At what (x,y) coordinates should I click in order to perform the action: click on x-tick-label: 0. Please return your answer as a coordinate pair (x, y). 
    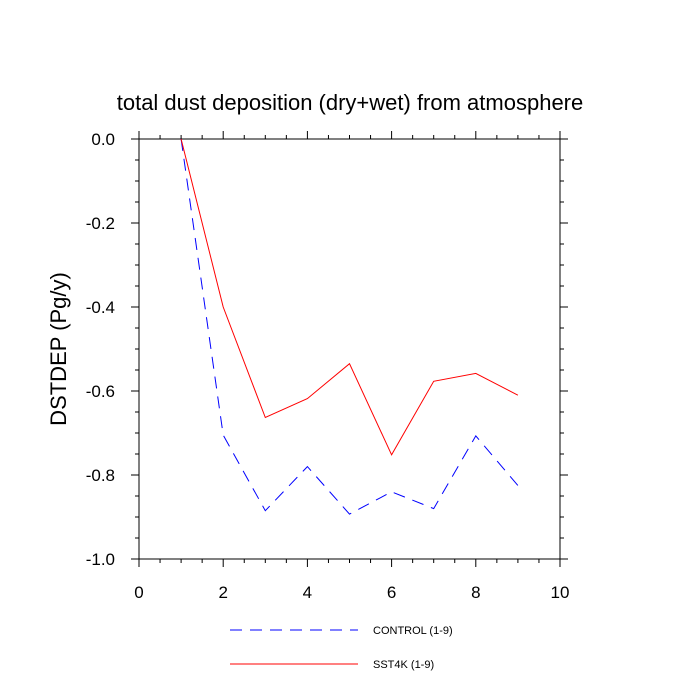
    Looking at the image, I should click on (138, 592).